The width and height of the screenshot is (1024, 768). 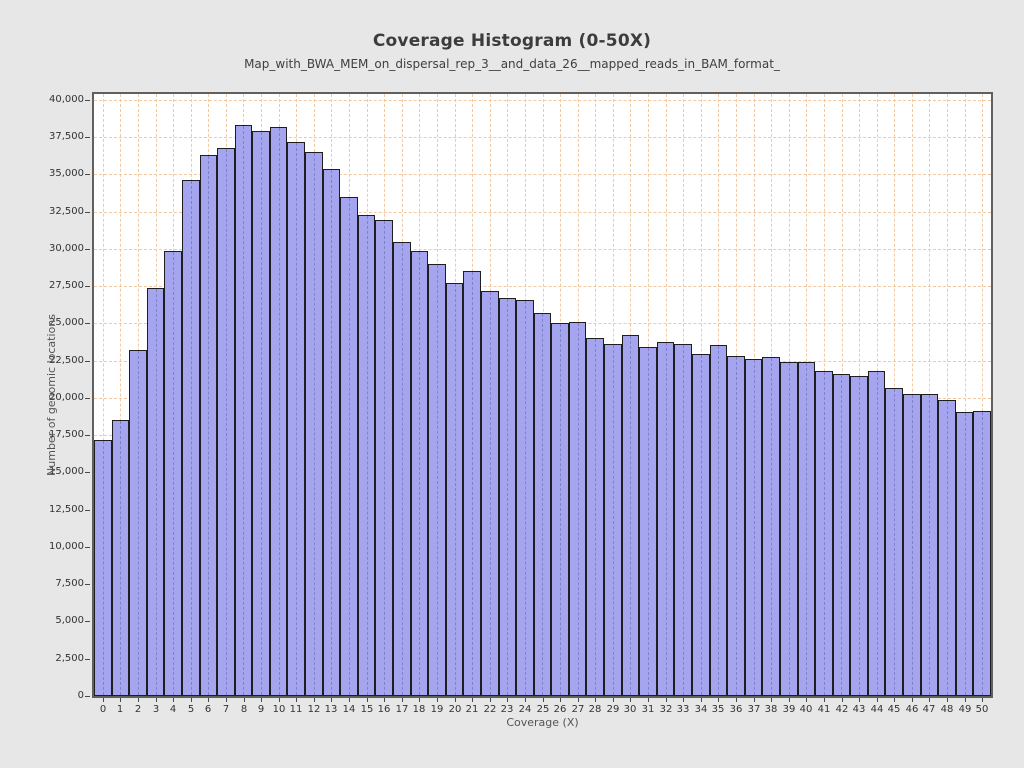 What do you see at coordinates (683, 709) in the screenshot?
I see `x-tick-label: 33` at bounding box center [683, 709].